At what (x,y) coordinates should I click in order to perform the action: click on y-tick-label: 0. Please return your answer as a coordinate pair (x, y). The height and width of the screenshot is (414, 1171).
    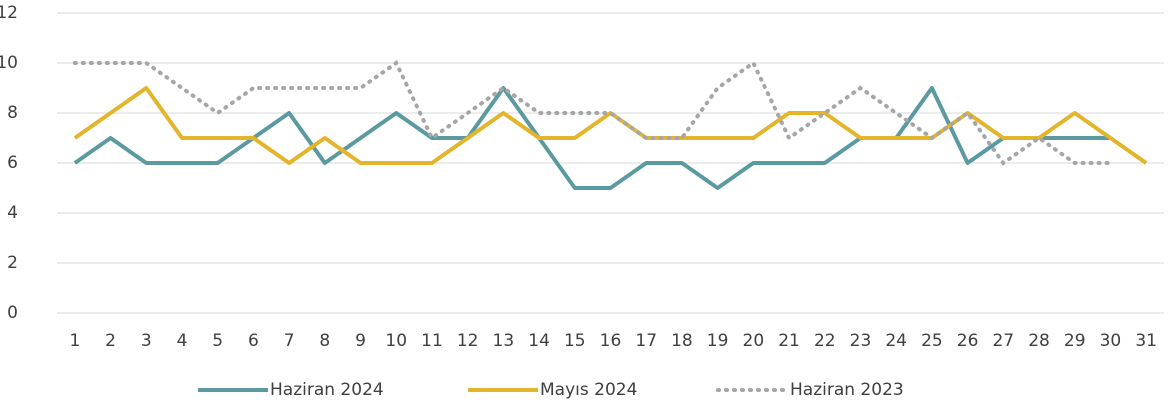
    Looking at the image, I should click on (12, 313).